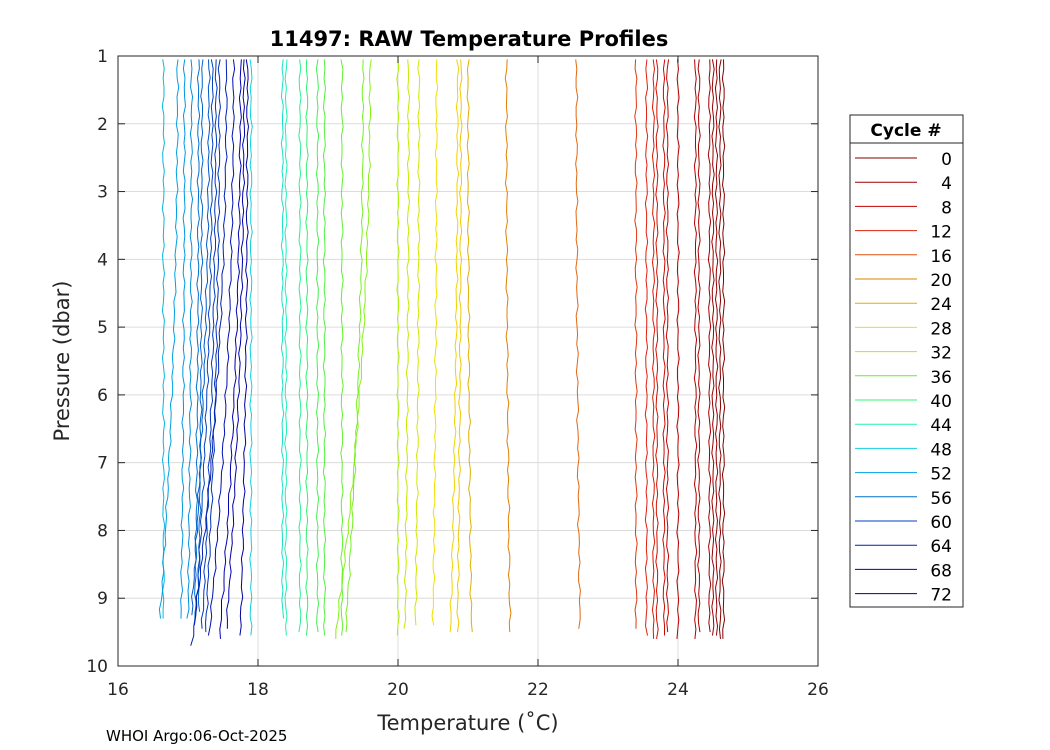 This screenshot has height=750, width=1050. What do you see at coordinates (941, 426) in the screenshot?
I see `legend-label-44: 44` at bounding box center [941, 426].